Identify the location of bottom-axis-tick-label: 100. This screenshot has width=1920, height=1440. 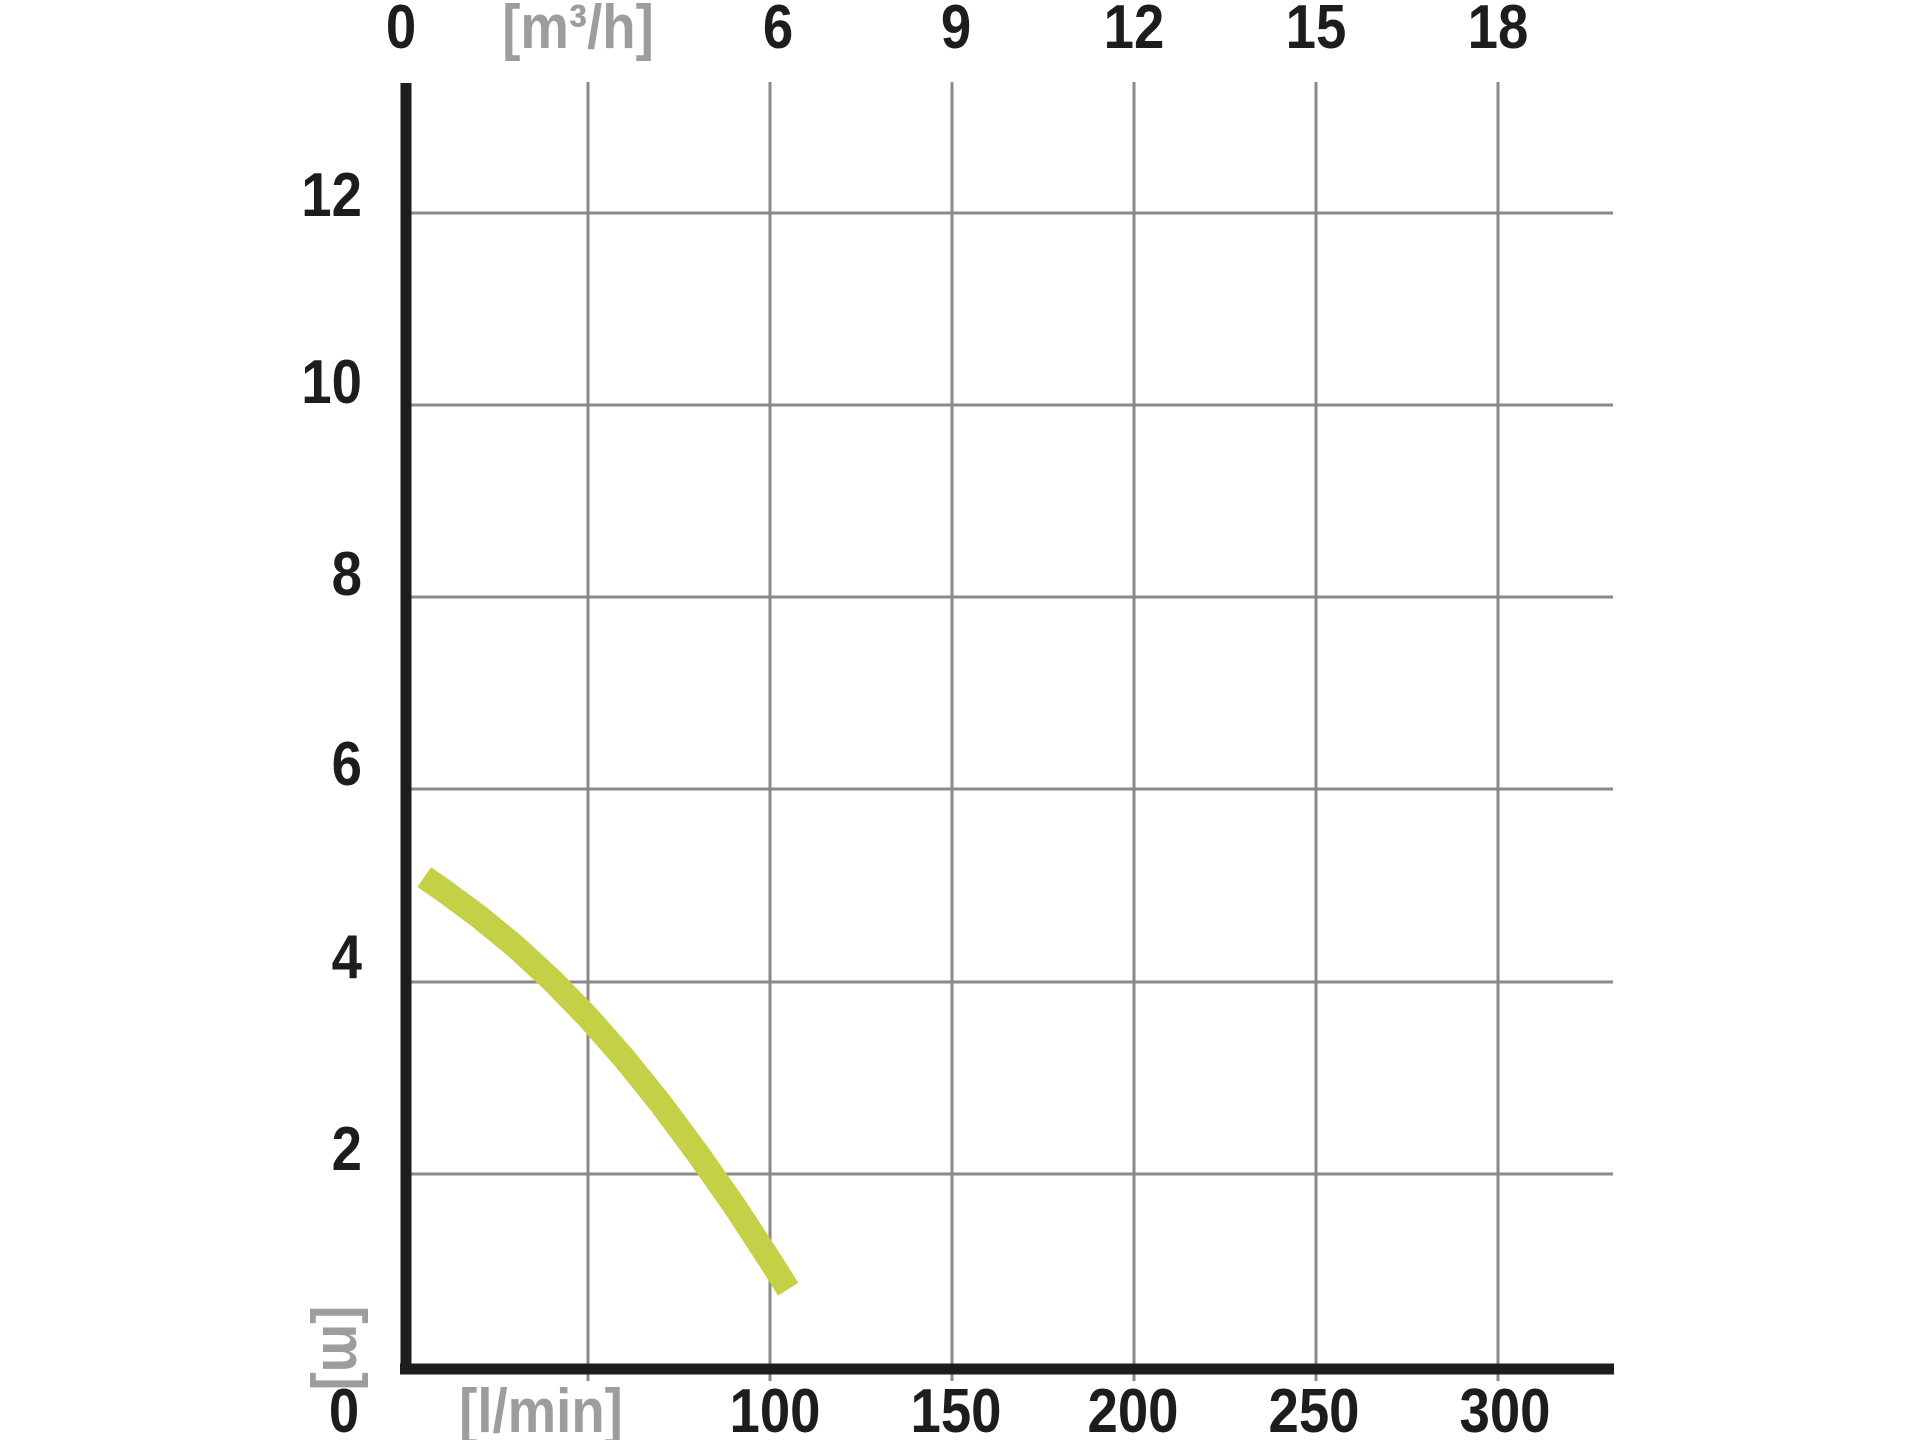
(775, 1408).